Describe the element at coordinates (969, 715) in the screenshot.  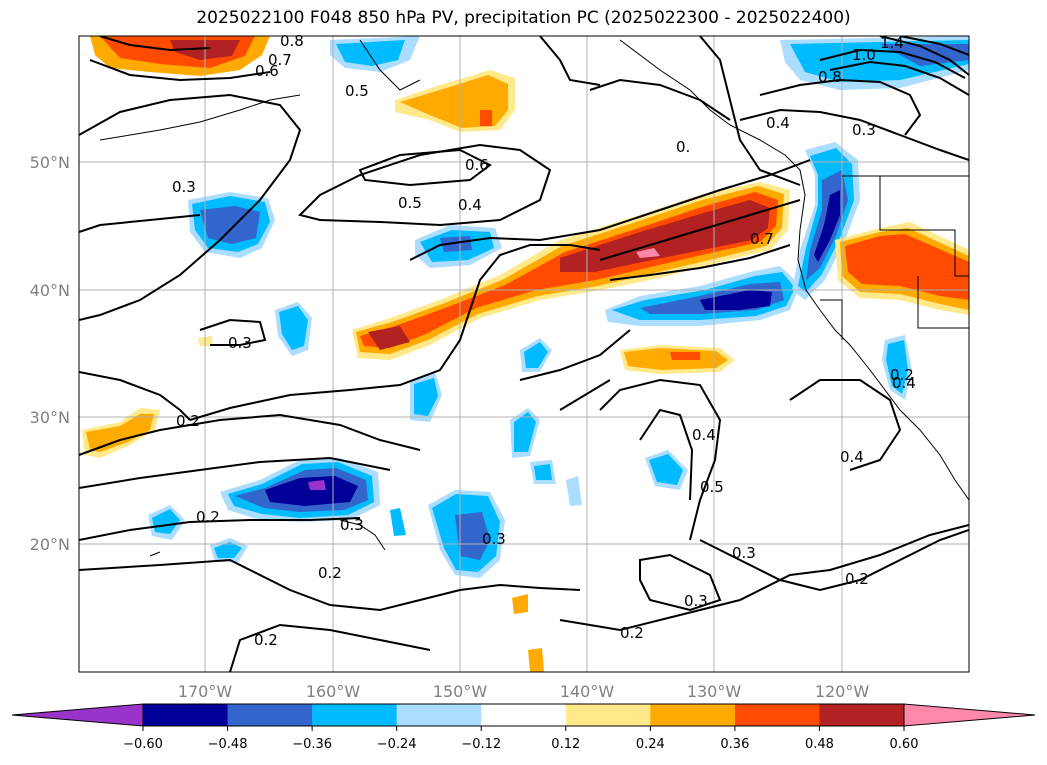
I see `colorbar-extend-high` at that location.